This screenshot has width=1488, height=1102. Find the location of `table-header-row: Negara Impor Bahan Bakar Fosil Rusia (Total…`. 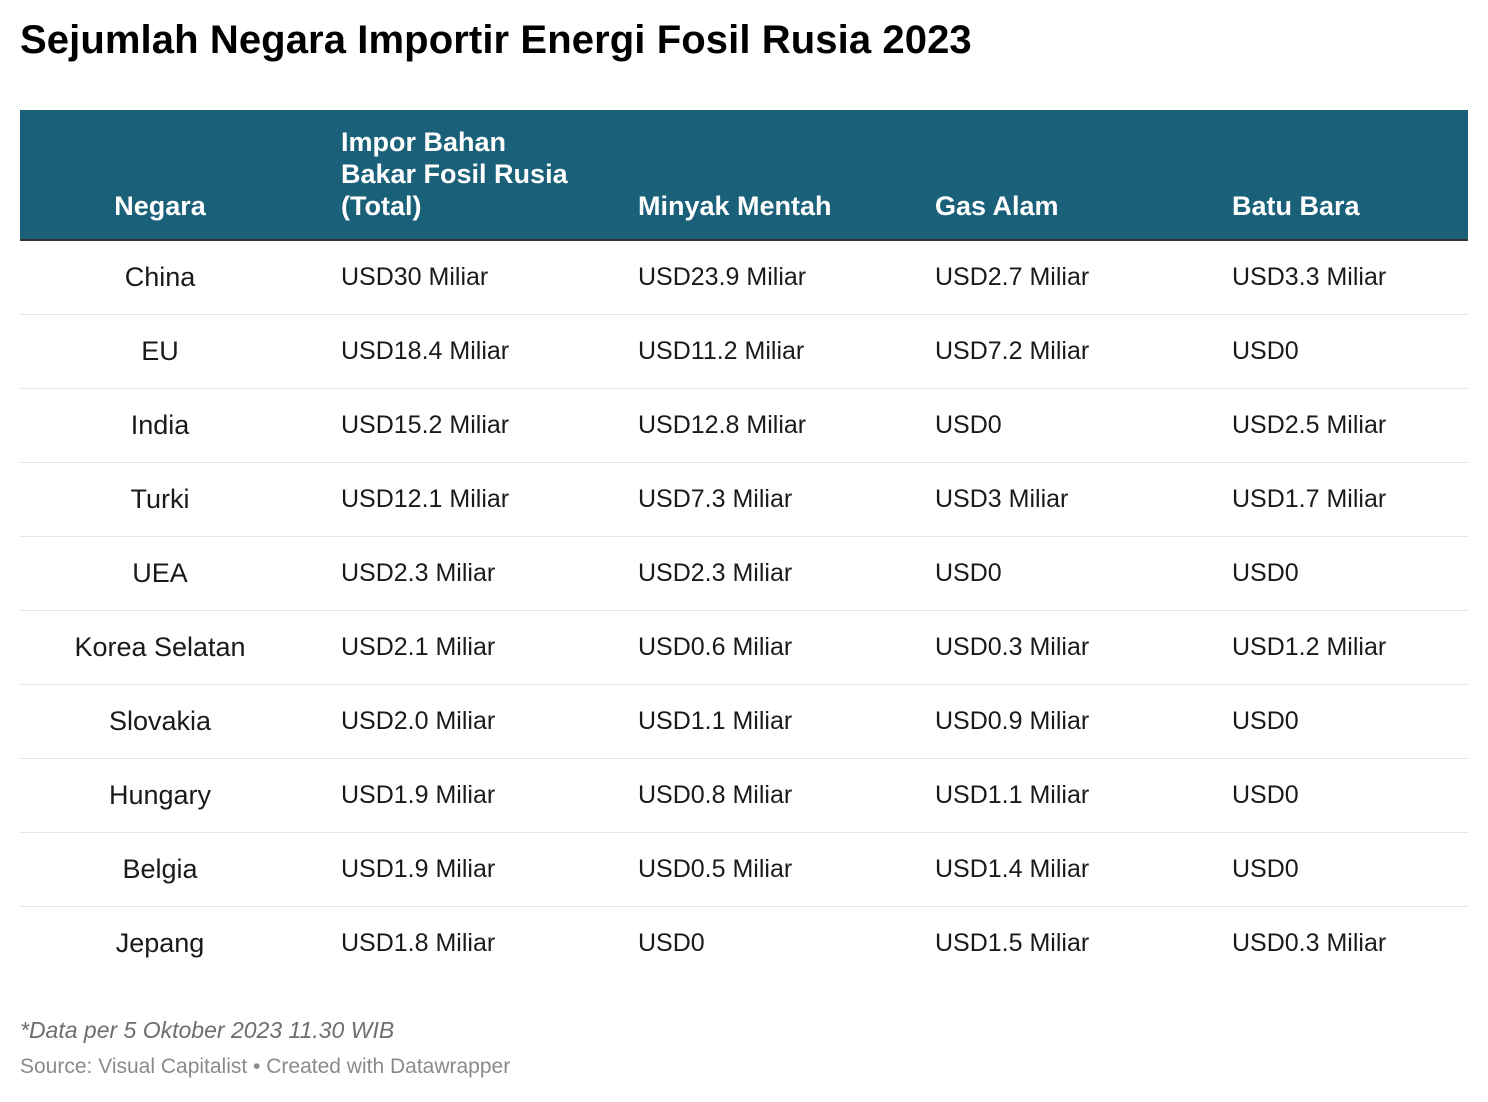

table-header-row: Negara Impor Bahan Bakar Fosil Rusia (Total… is located at coordinates (744, 175).